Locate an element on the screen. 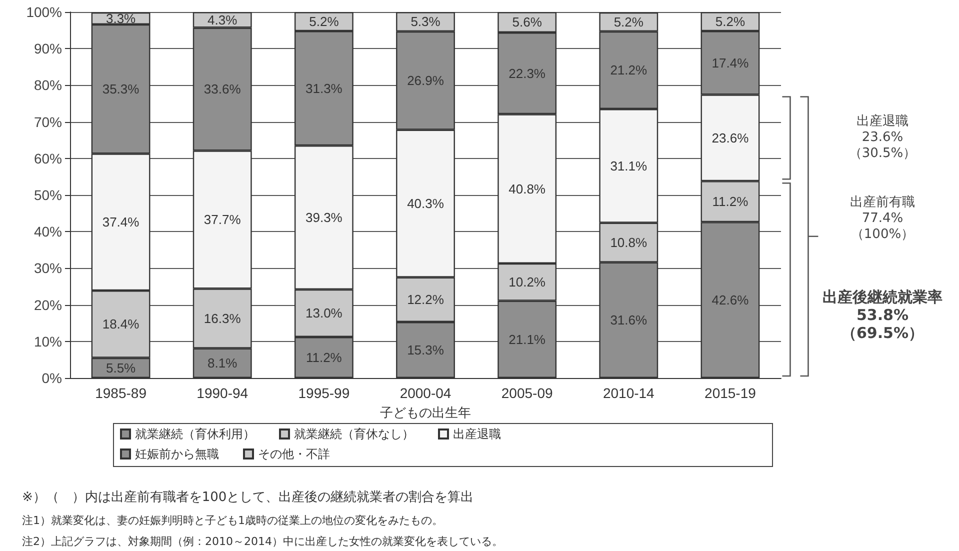 This screenshot has width=959, height=551. data-label: 22.3% is located at coordinates (527, 73).